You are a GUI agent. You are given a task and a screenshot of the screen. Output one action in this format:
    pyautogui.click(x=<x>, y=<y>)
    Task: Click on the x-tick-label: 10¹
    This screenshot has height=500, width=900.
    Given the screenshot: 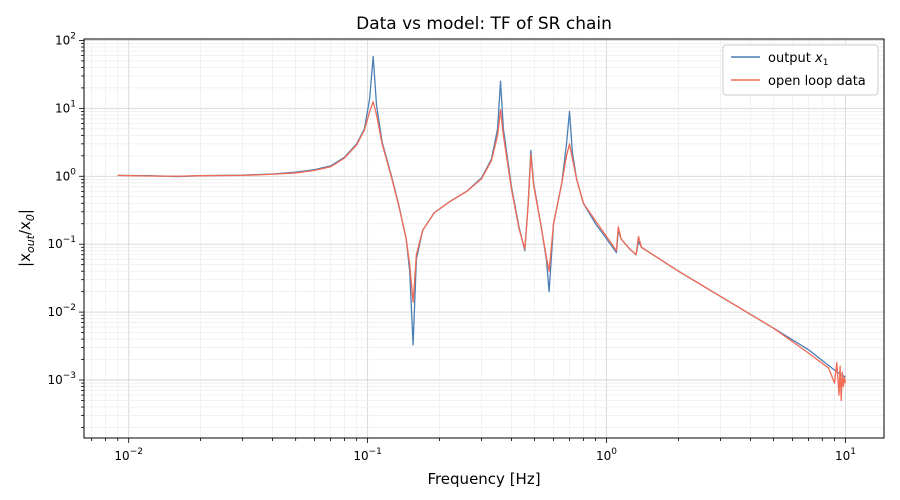 What is the action you would take?
    pyautogui.click(x=845, y=455)
    